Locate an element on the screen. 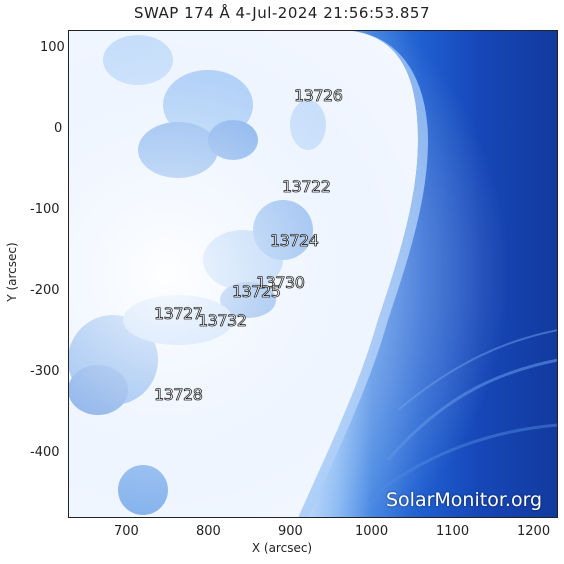 The image size is (564, 564). y-axis-label: Y (arcsec) is located at coordinates (12, 272).